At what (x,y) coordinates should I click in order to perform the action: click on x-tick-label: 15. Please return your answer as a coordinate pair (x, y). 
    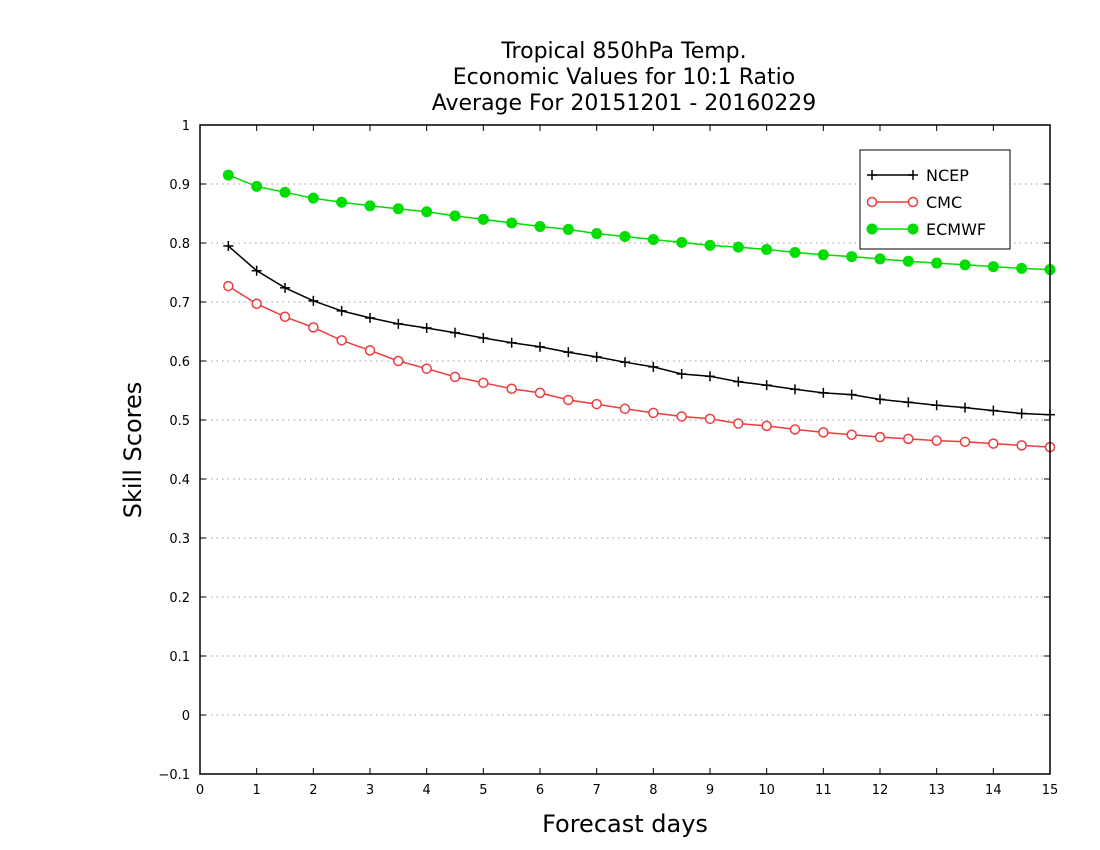
    Looking at the image, I should click on (1050, 790).